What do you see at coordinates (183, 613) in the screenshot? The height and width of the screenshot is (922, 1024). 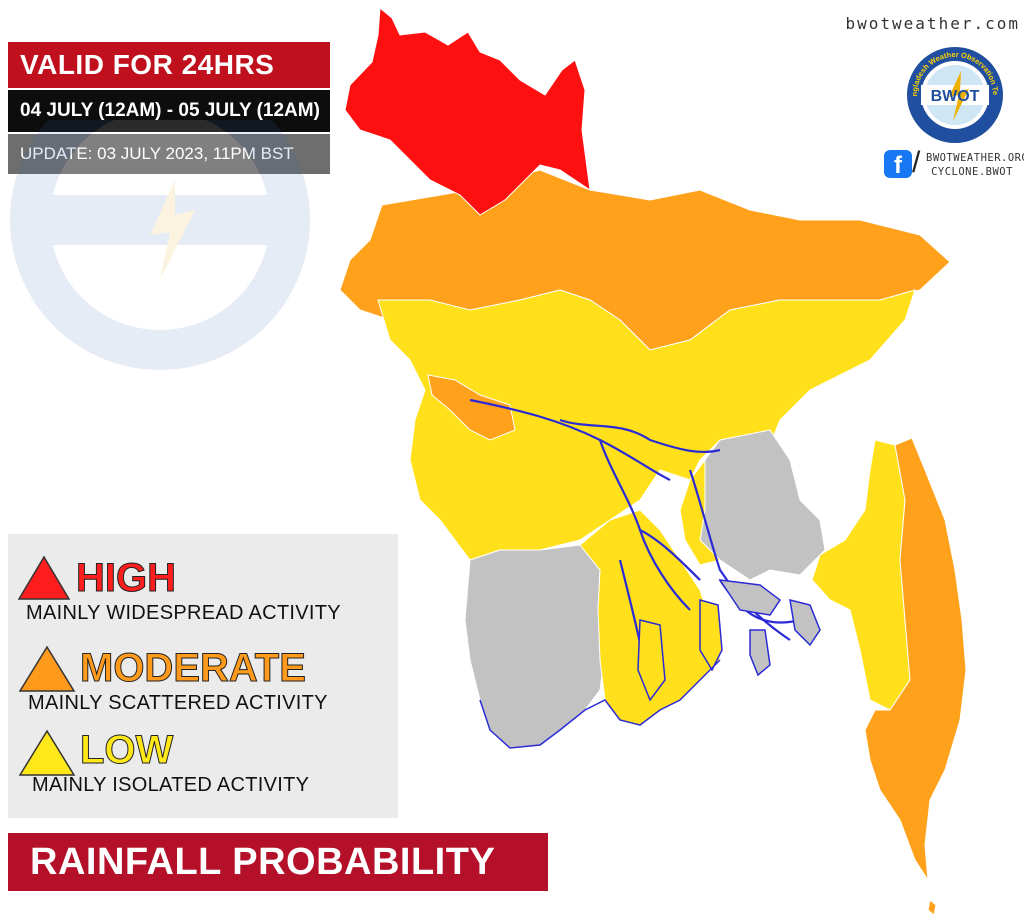 I see `legend-high-description: MAINLY WIDESPREAD ACTIVITY` at bounding box center [183, 613].